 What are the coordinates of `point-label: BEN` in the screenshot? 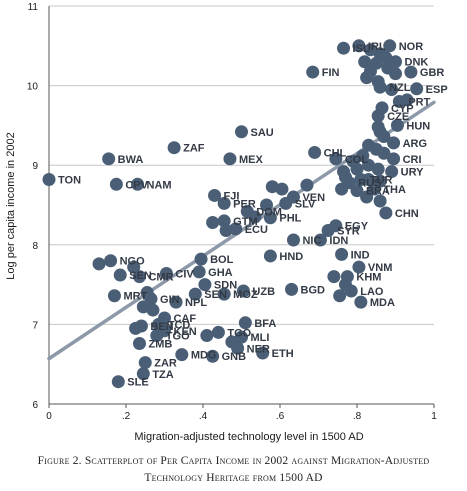 It's located at (161, 327).